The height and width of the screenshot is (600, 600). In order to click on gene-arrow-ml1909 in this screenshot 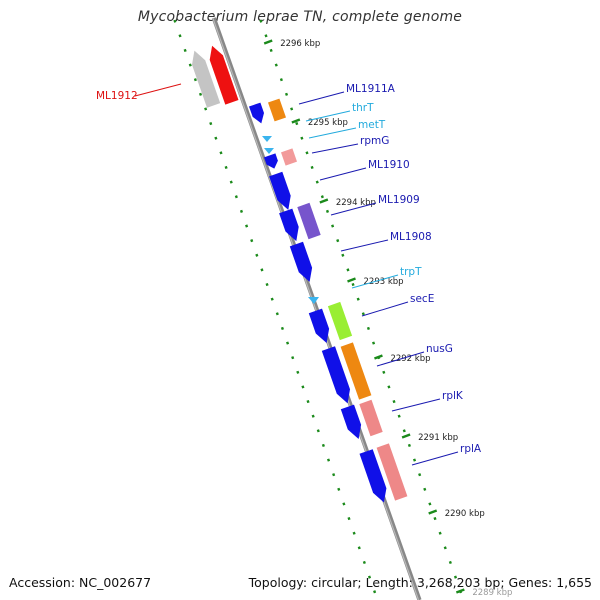, I will do `click(289, 225)`.